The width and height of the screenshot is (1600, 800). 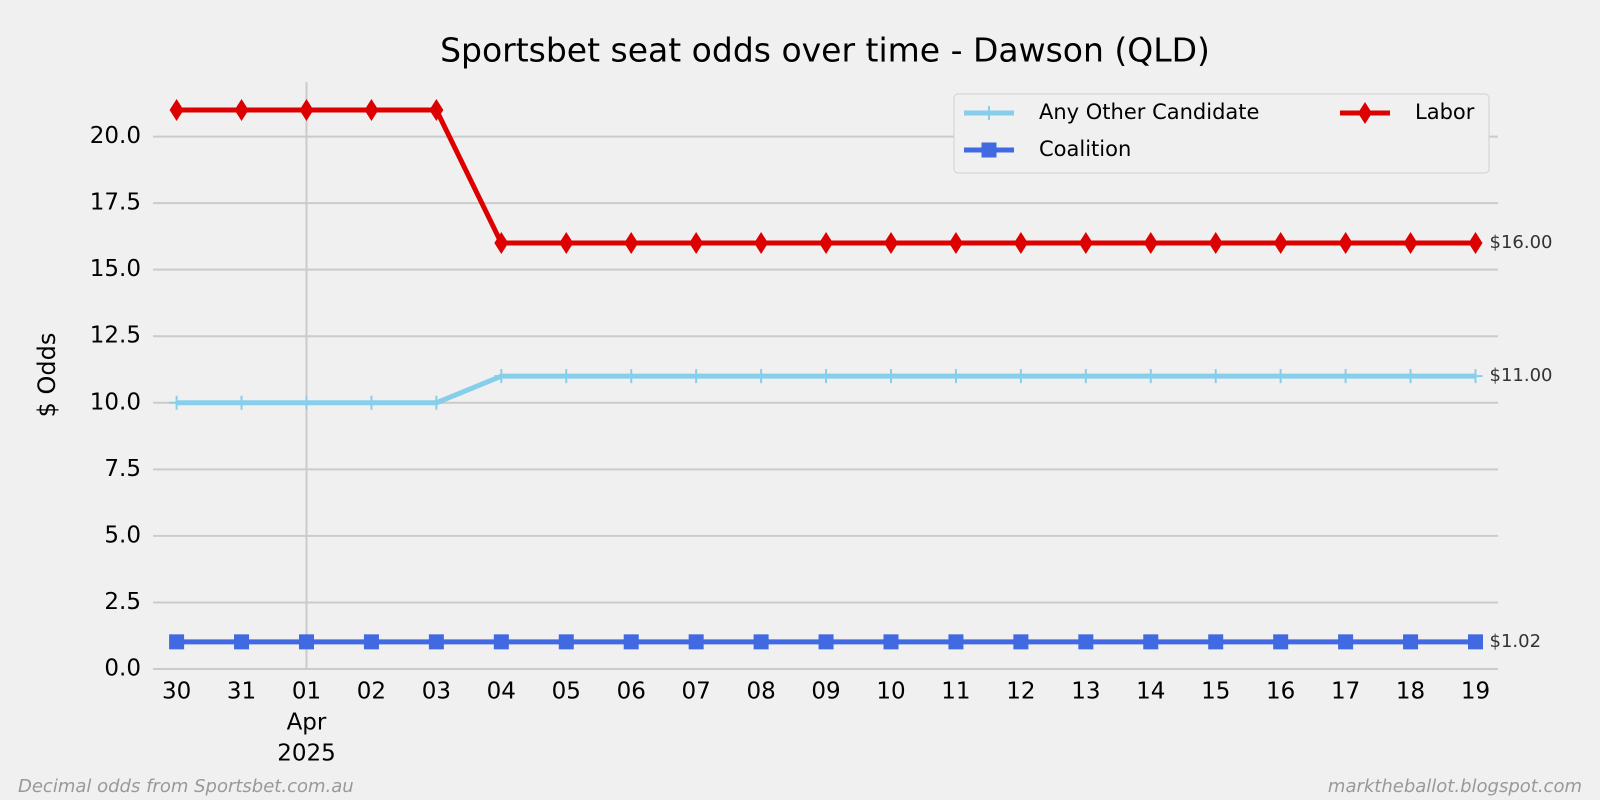 What do you see at coordinates (176, 692) in the screenshot?
I see `x-tick-label: 30` at bounding box center [176, 692].